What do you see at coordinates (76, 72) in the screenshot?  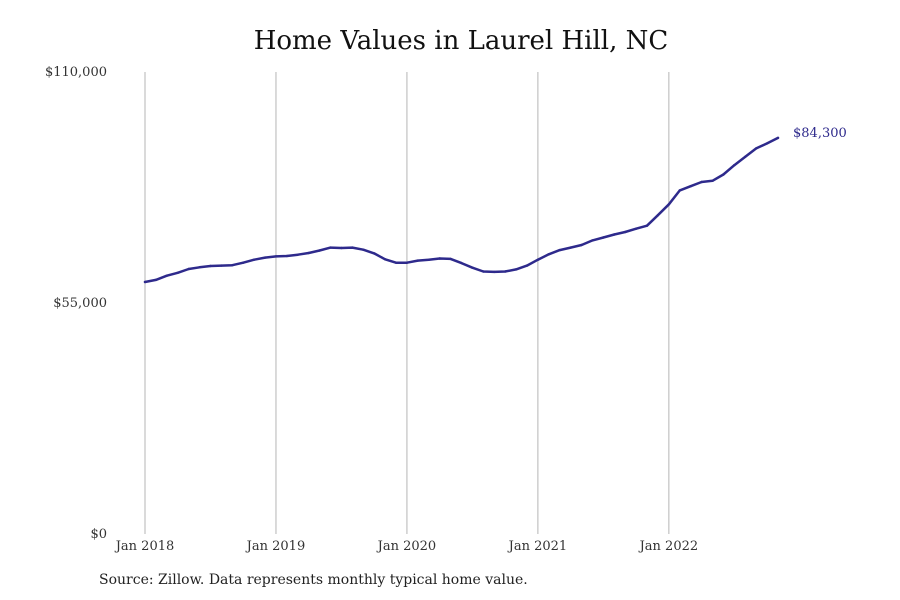 I see `y-tick-label: $110,000` at bounding box center [76, 72].